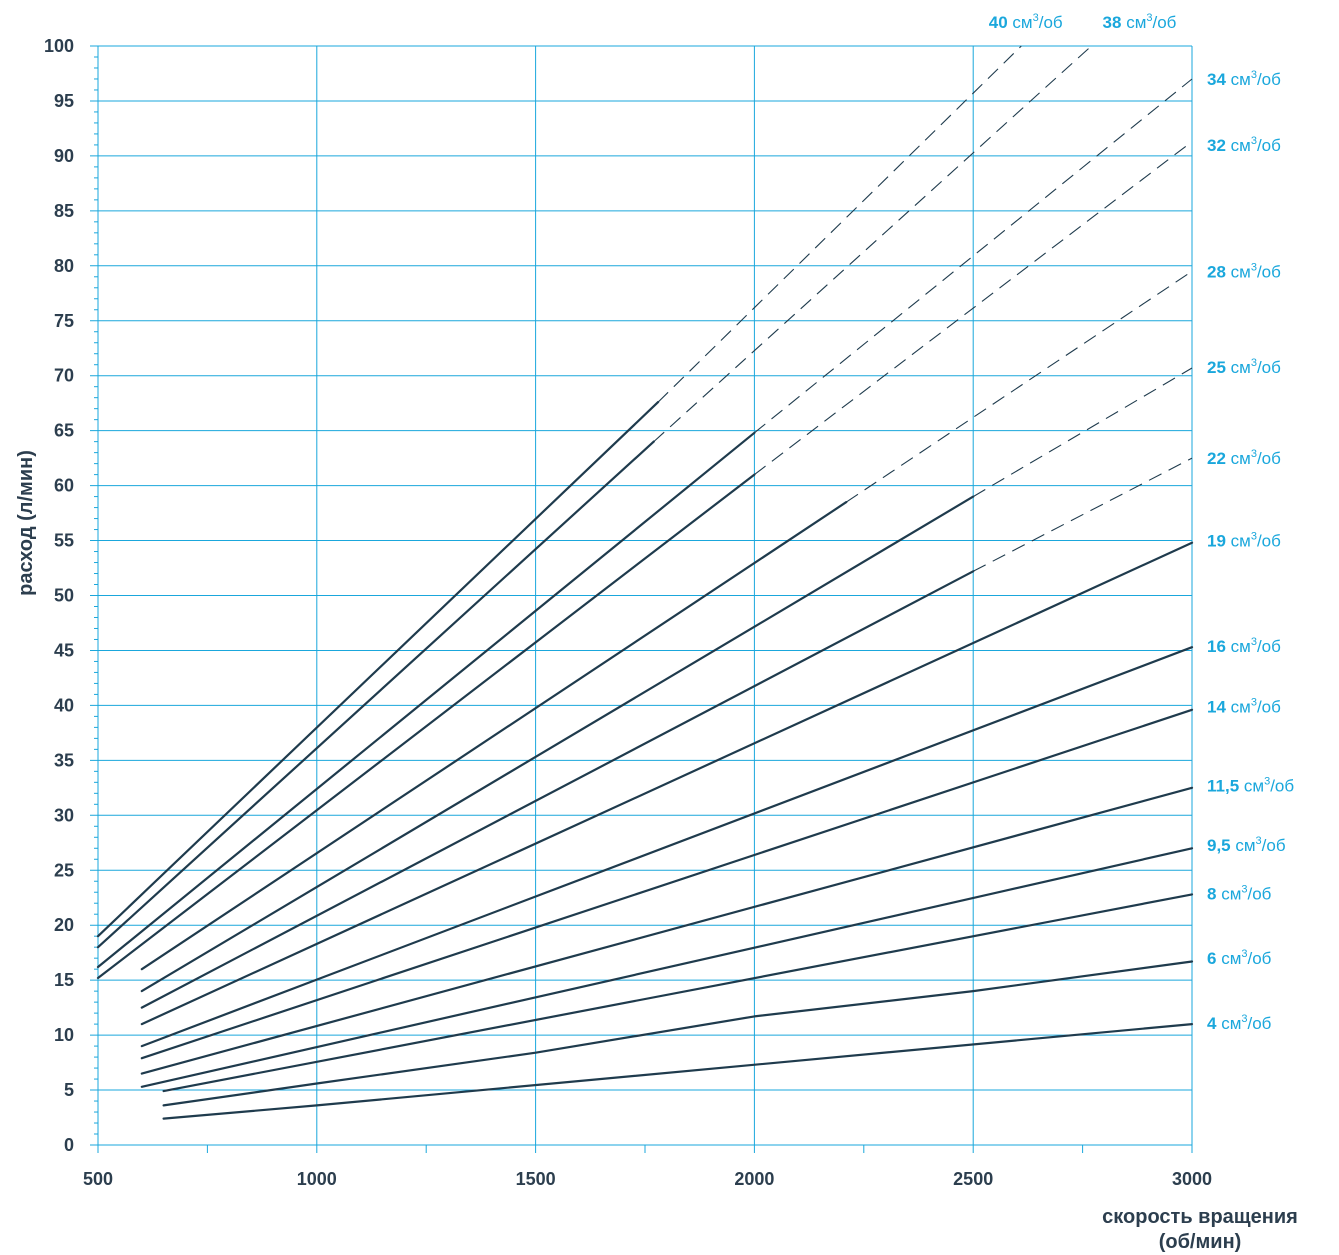 Image resolution: width=1339 pixels, height=1255 pixels. Describe the element at coordinates (1244, 367) in the screenshot. I see `series-label-25: 25 см3/об` at that location.